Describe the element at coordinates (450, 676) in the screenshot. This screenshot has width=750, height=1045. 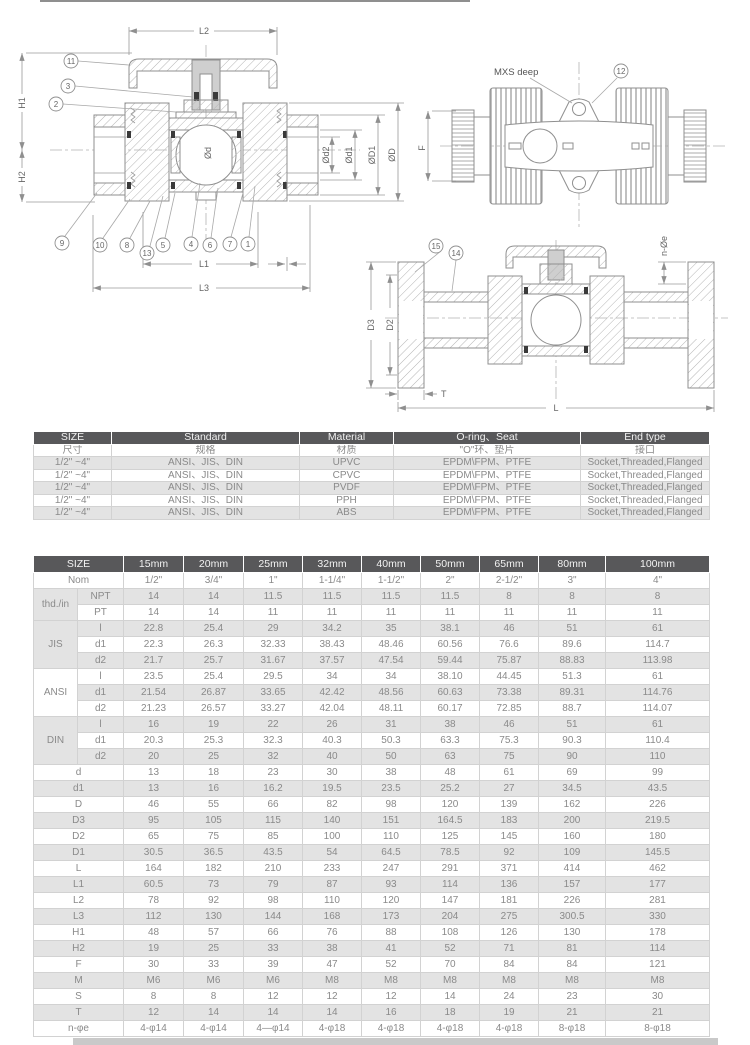
I see `table-cell: 38.10` at that location.